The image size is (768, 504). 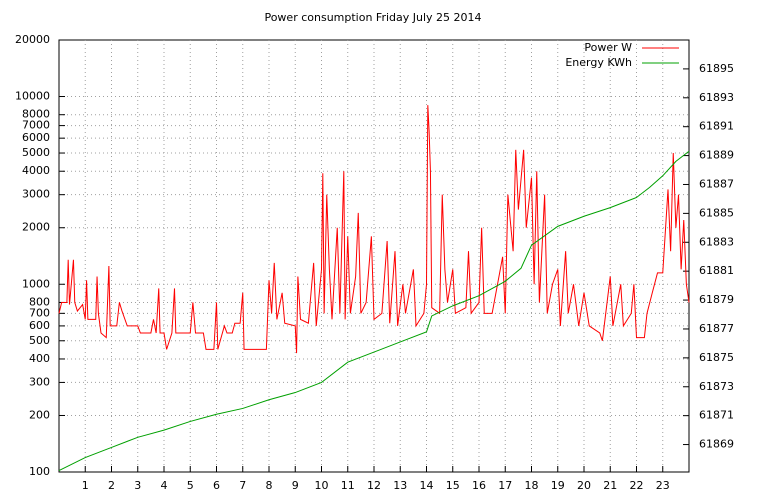 I want to click on y2-tick-label: 61869, so click(x=716, y=444).